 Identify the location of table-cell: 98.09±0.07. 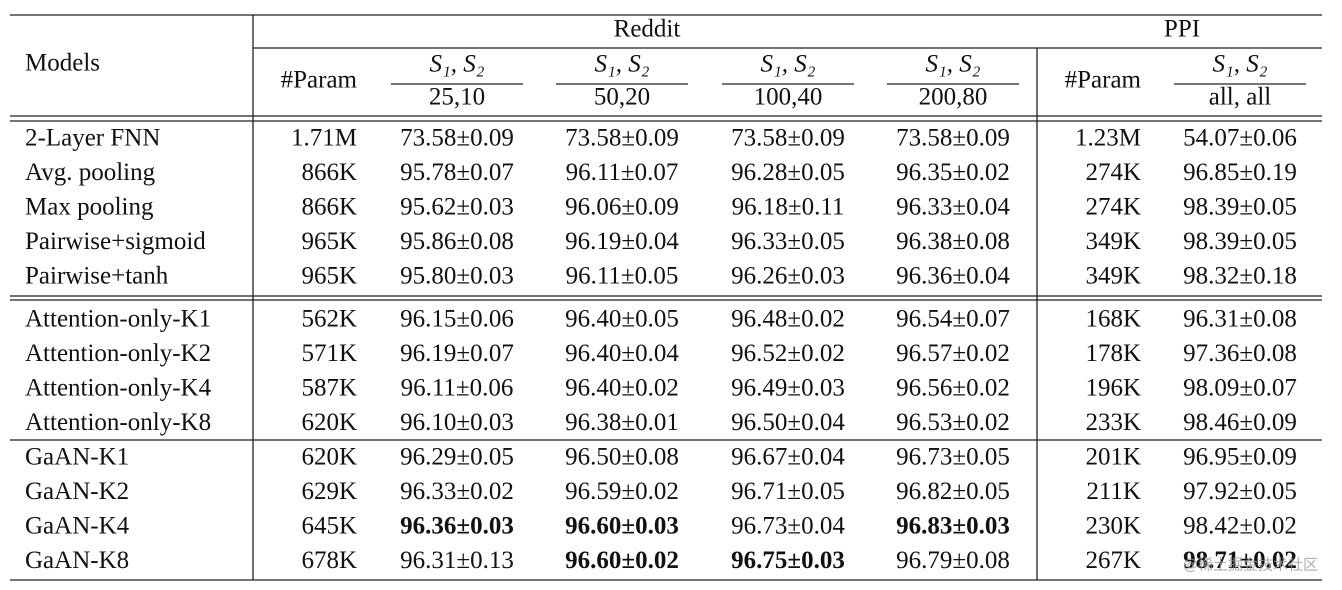
(1240, 388).